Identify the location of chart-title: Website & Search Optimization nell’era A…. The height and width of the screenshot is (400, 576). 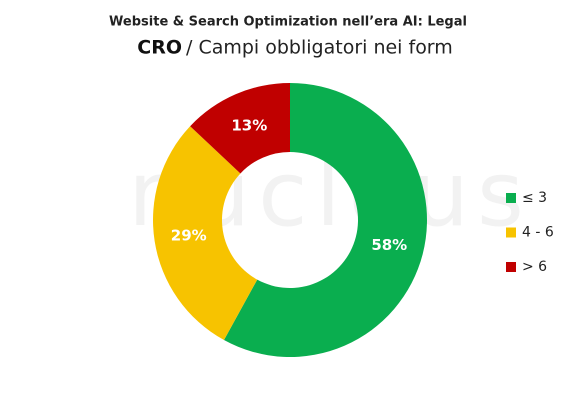
(288, 22).